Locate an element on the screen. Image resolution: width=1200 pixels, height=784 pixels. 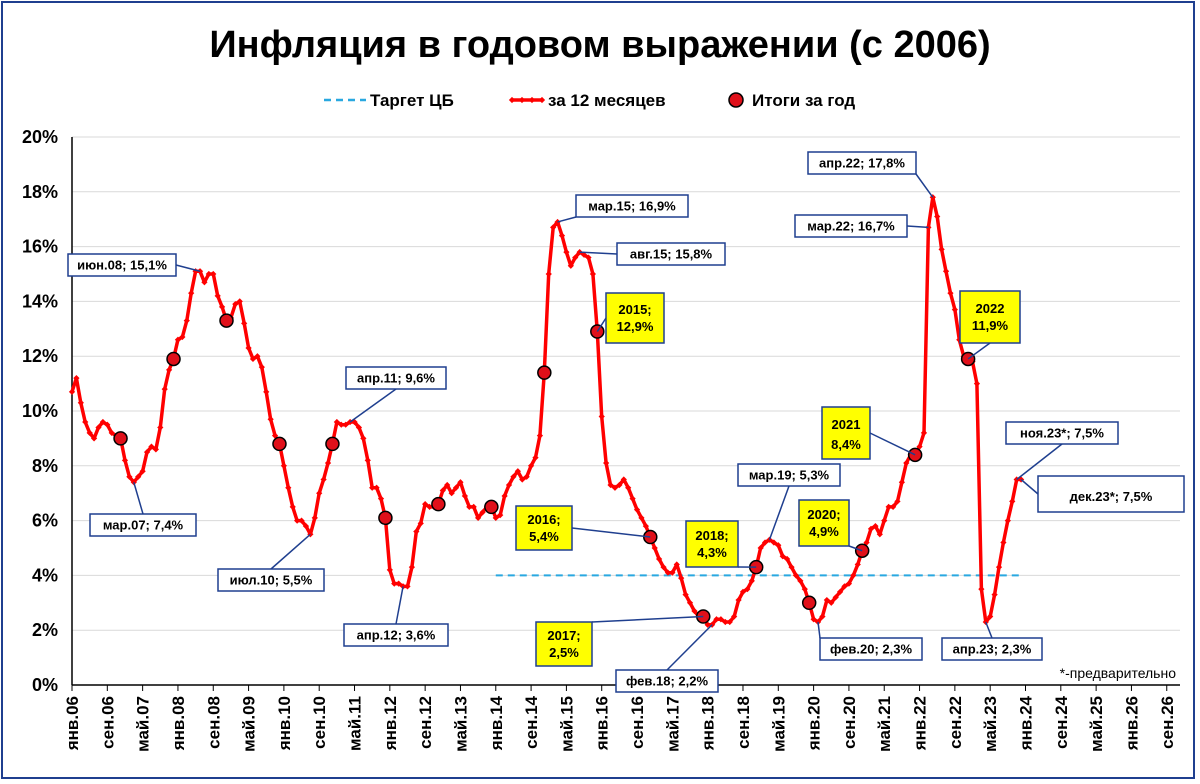
x-tick-label: сен.08 is located at coordinates (213, 722).